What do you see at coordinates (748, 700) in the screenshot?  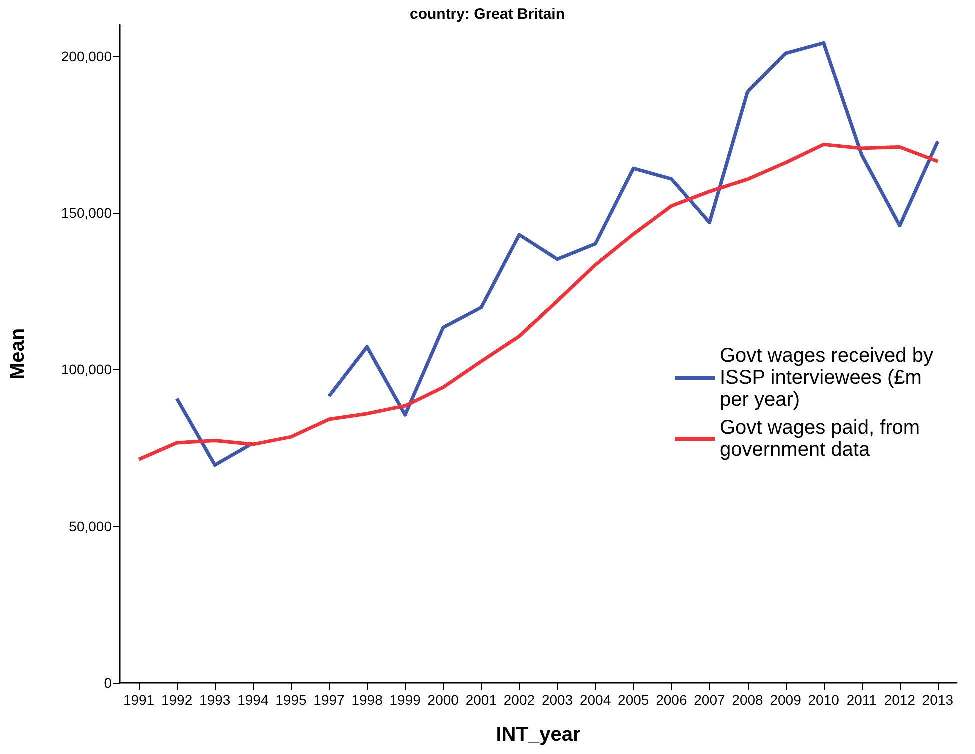 I see `x-tick-label: 2008` at bounding box center [748, 700].